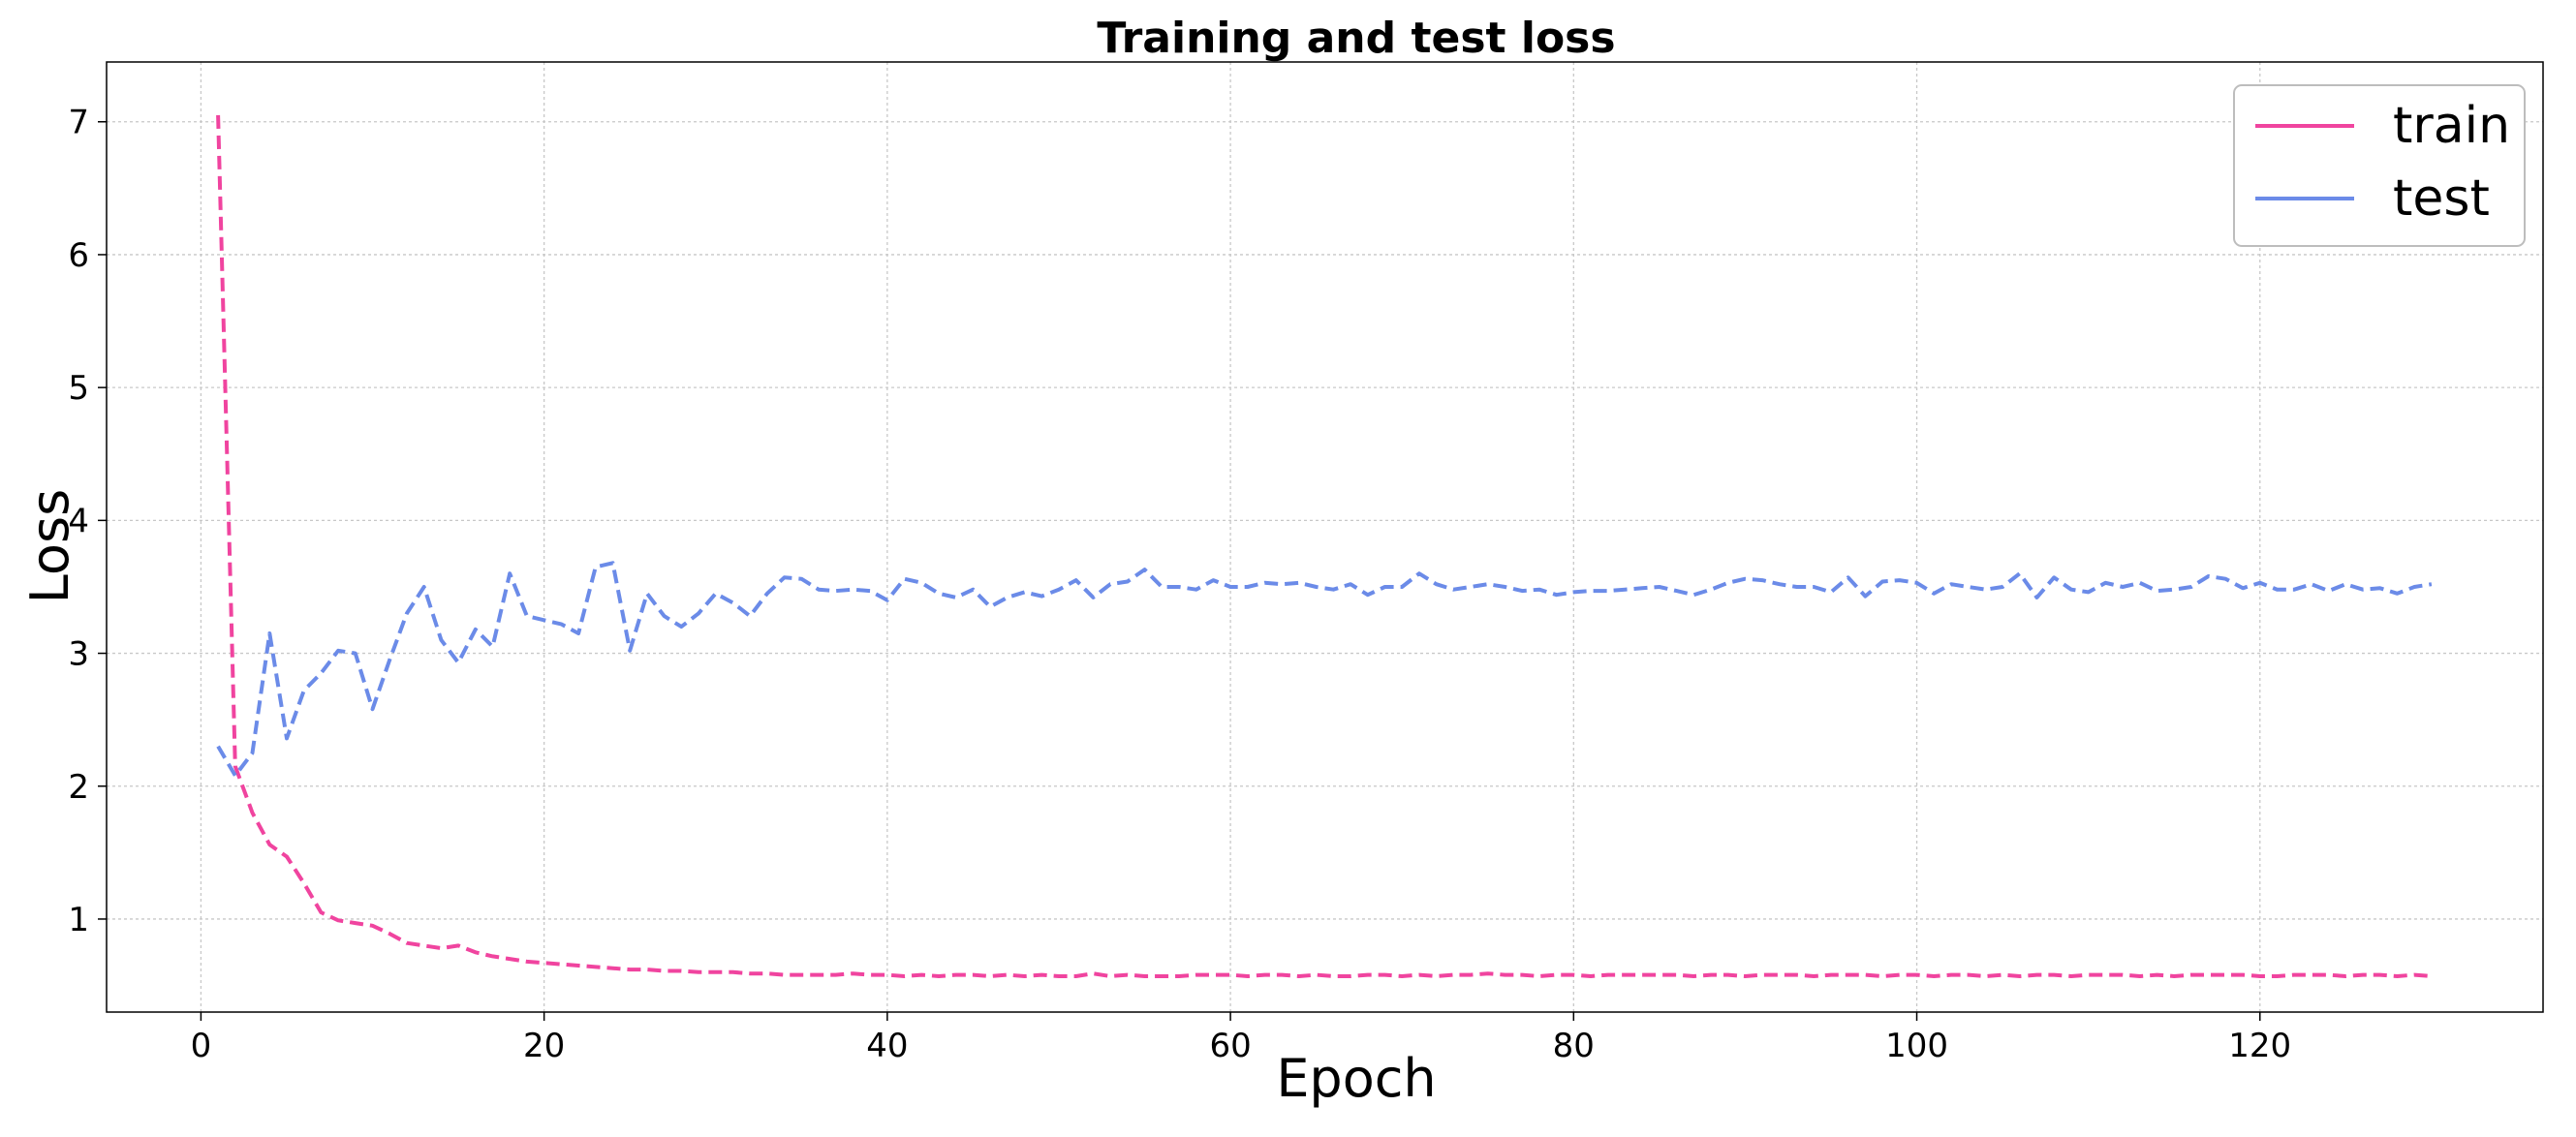 The height and width of the screenshot is (1137, 2576). I want to click on x-tick-label-120: 120, so click(2259, 1046).